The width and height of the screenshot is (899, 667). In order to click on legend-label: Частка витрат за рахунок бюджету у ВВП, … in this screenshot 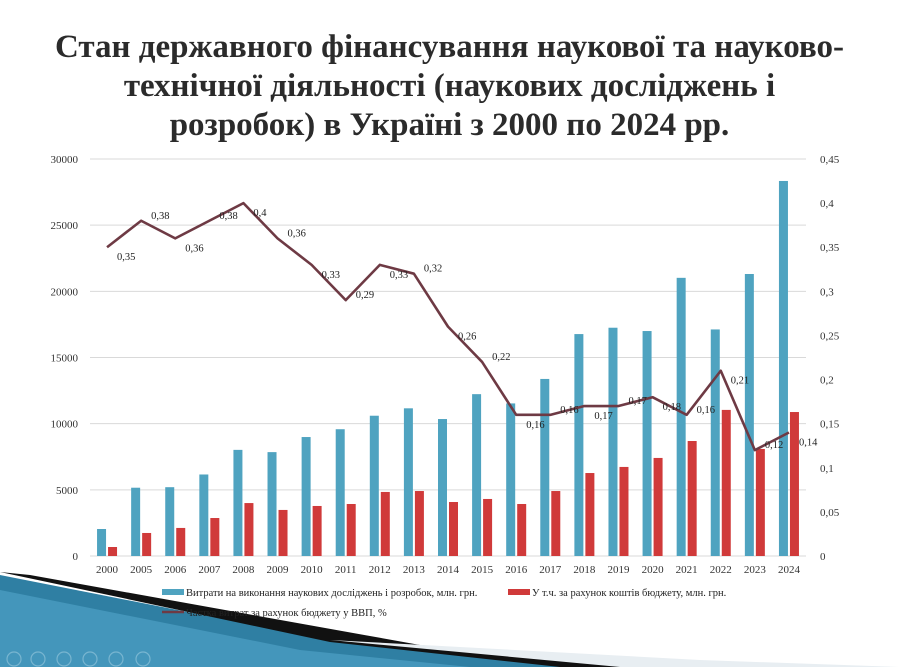, I will do `click(286, 613)`.